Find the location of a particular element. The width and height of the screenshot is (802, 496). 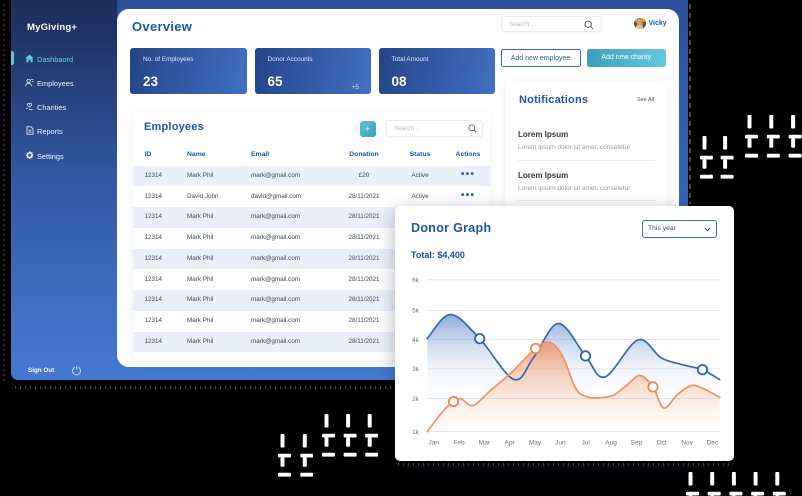

svg-text: Dec is located at coordinates (713, 443).